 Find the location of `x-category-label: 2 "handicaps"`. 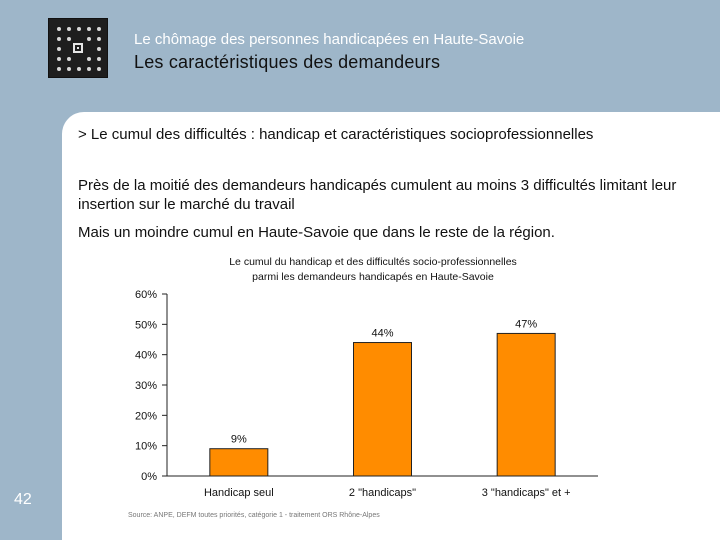

x-category-label: 2 "handicaps" is located at coordinates (382, 493).